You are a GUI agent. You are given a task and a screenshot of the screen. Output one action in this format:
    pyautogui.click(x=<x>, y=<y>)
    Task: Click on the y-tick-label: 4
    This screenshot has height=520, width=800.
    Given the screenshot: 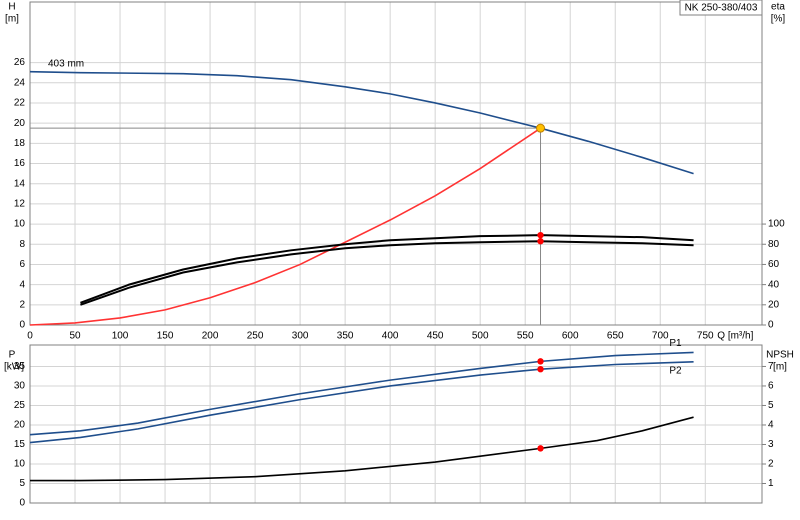 What is the action you would take?
    pyautogui.click(x=22, y=284)
    